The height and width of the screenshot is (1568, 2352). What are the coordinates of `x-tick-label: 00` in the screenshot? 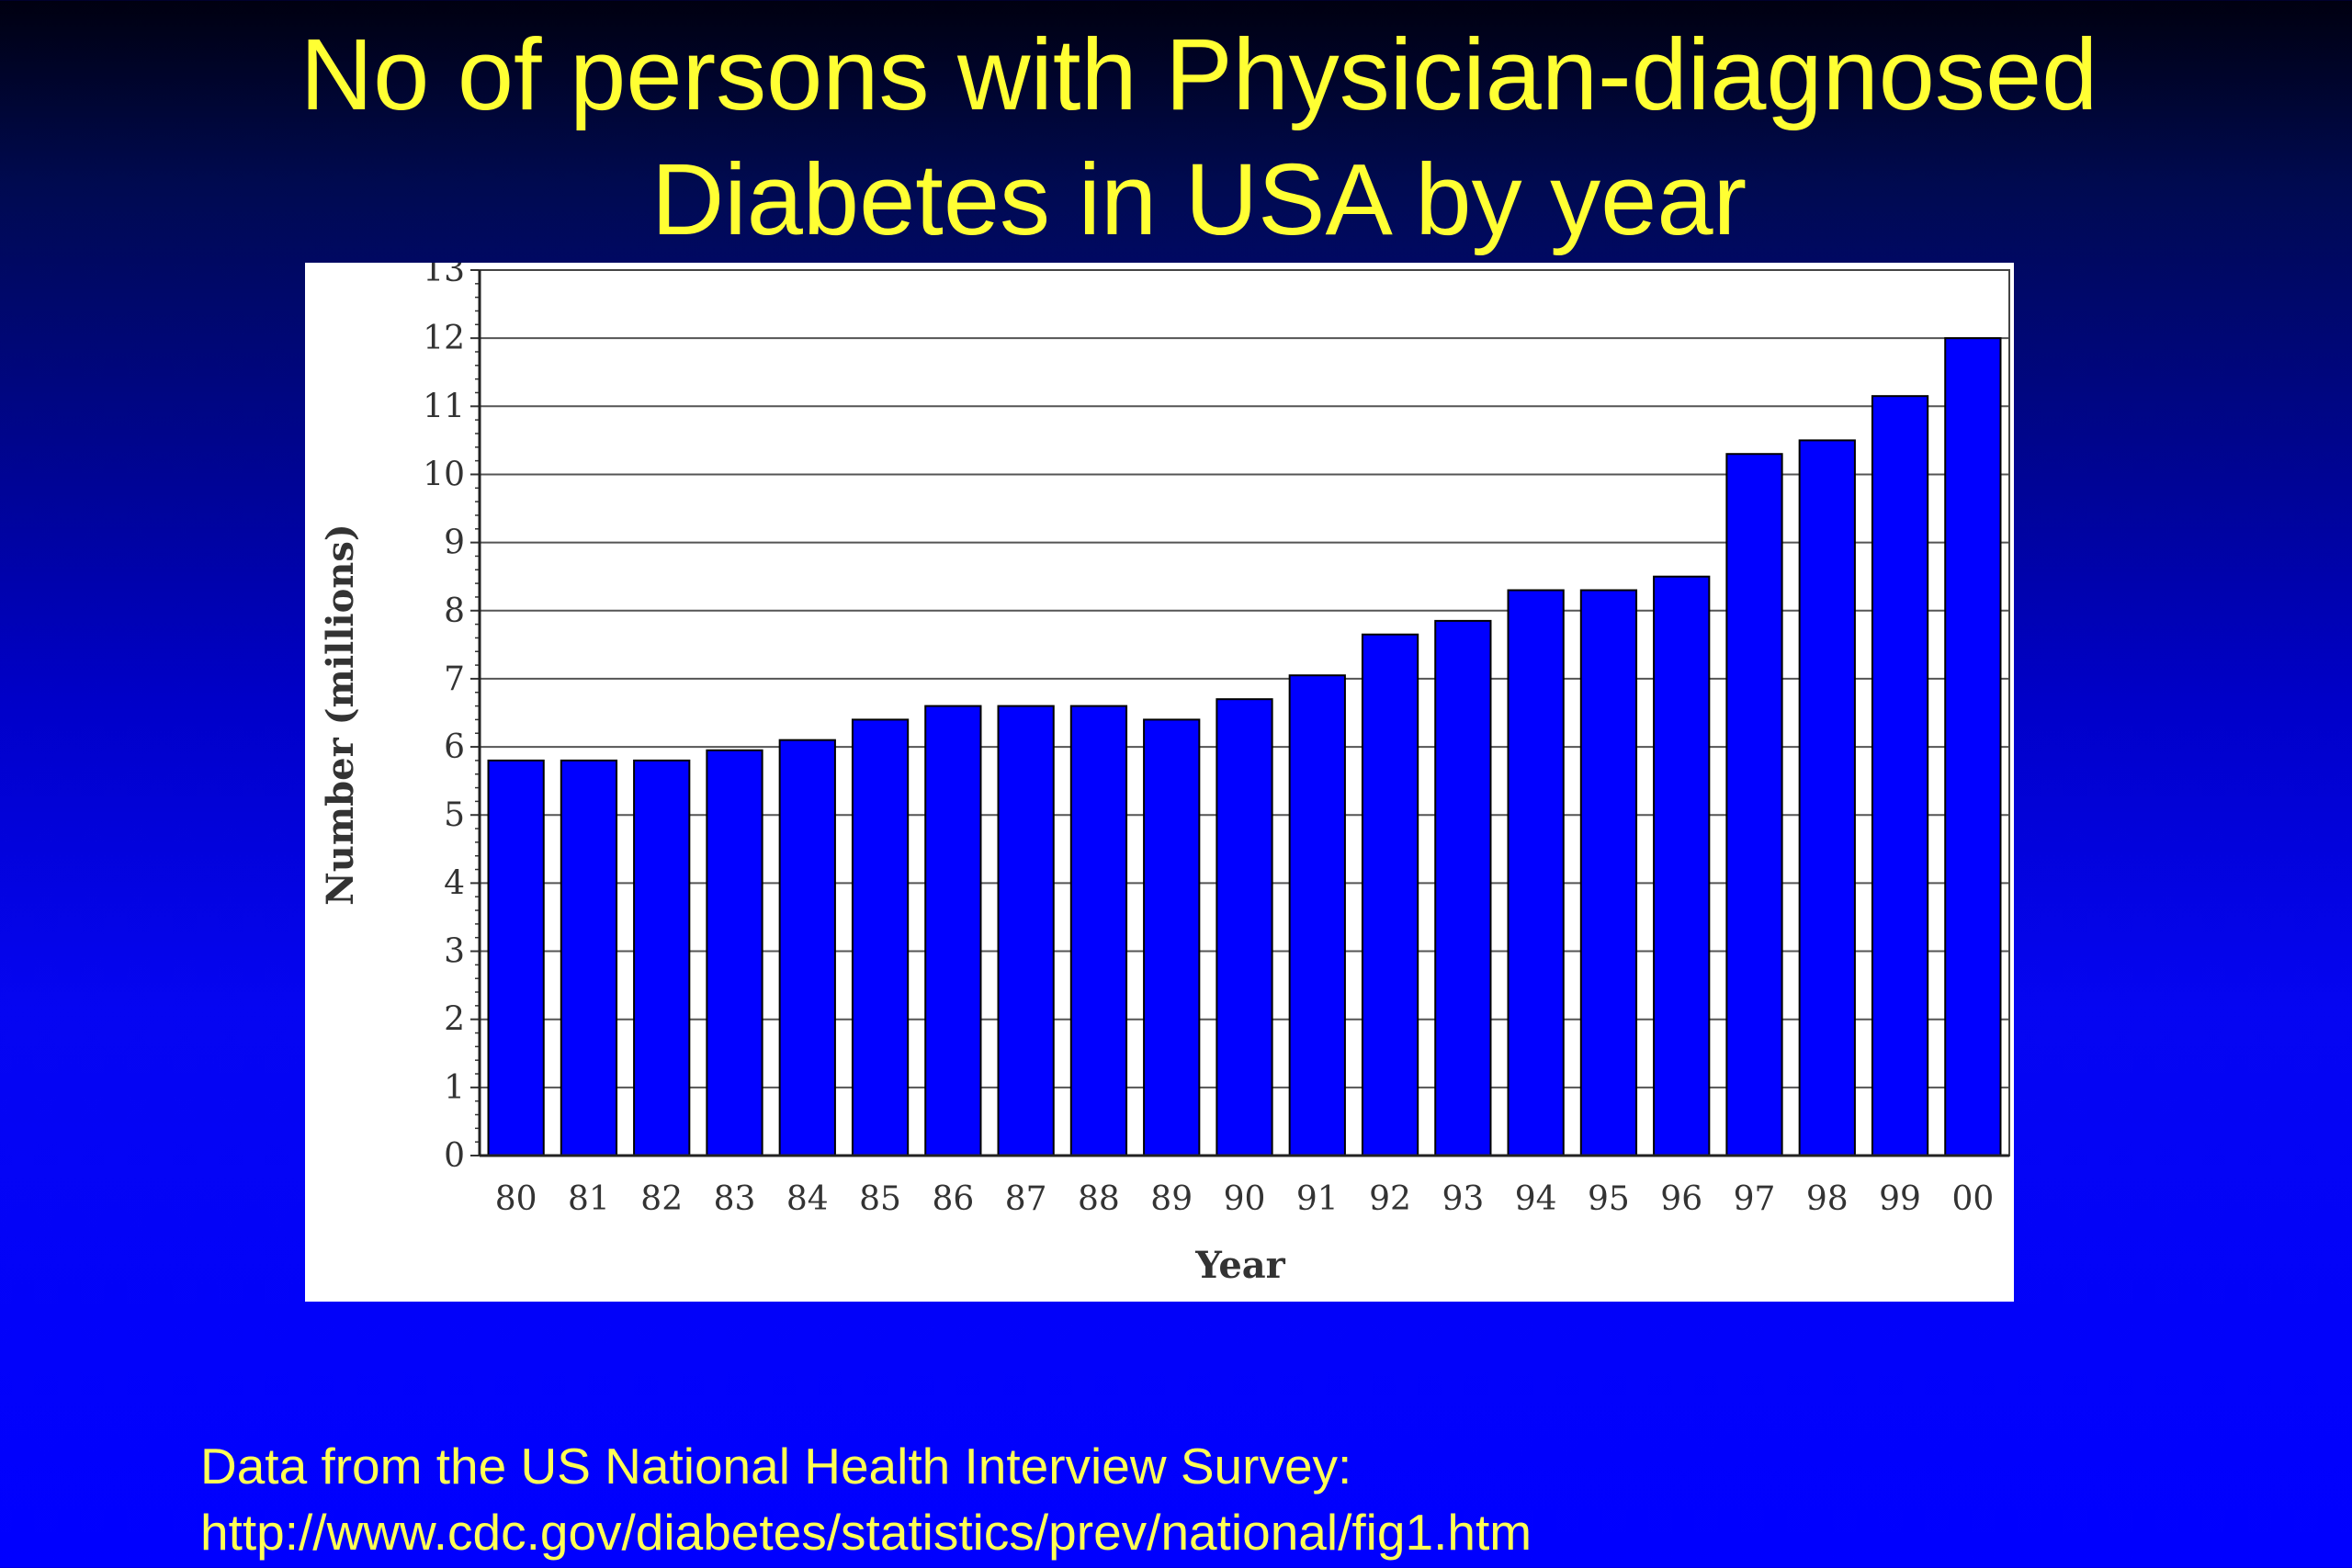 It's located at (1973, 1199).